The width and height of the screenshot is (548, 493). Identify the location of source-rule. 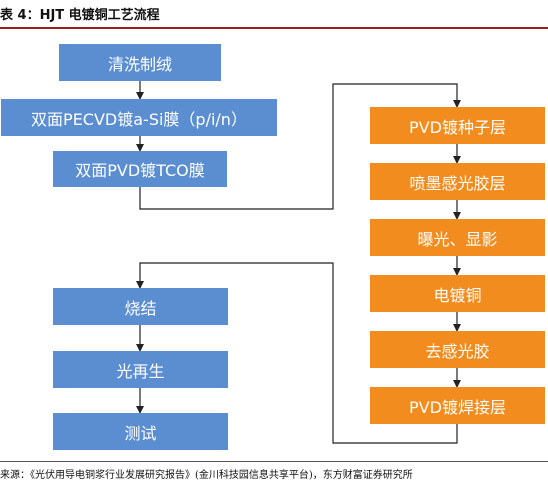
(274, 461).